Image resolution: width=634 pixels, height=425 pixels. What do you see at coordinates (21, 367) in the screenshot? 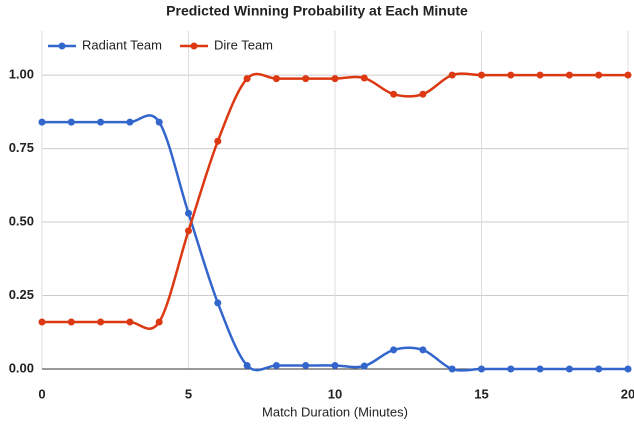
I see `y-tick-label: 0.00` at bounding box center [21, 367].